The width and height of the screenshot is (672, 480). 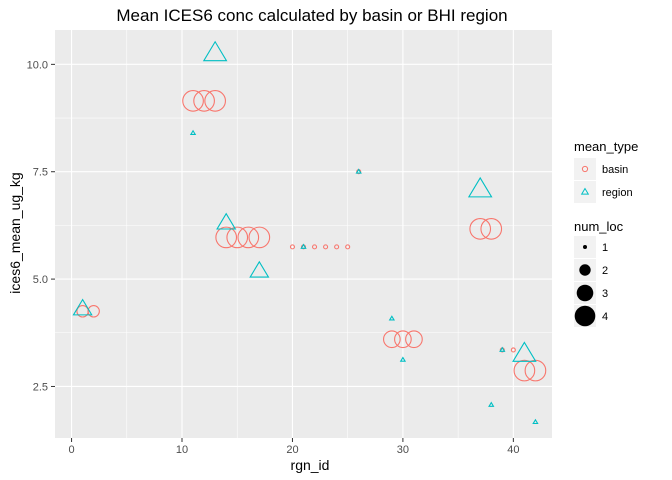 I want to click on legend-triangle-icon, so click(x=585, y=191).